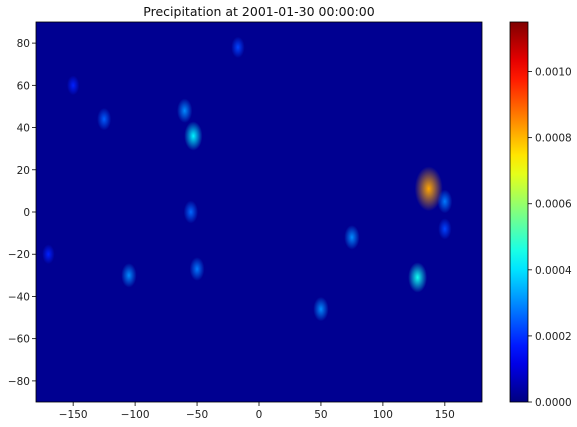 This screenshot has height=427, width=577. Describe the element at coordinates (23, 86) in the screenshot. I see `y-tick-label: 60` at that location.